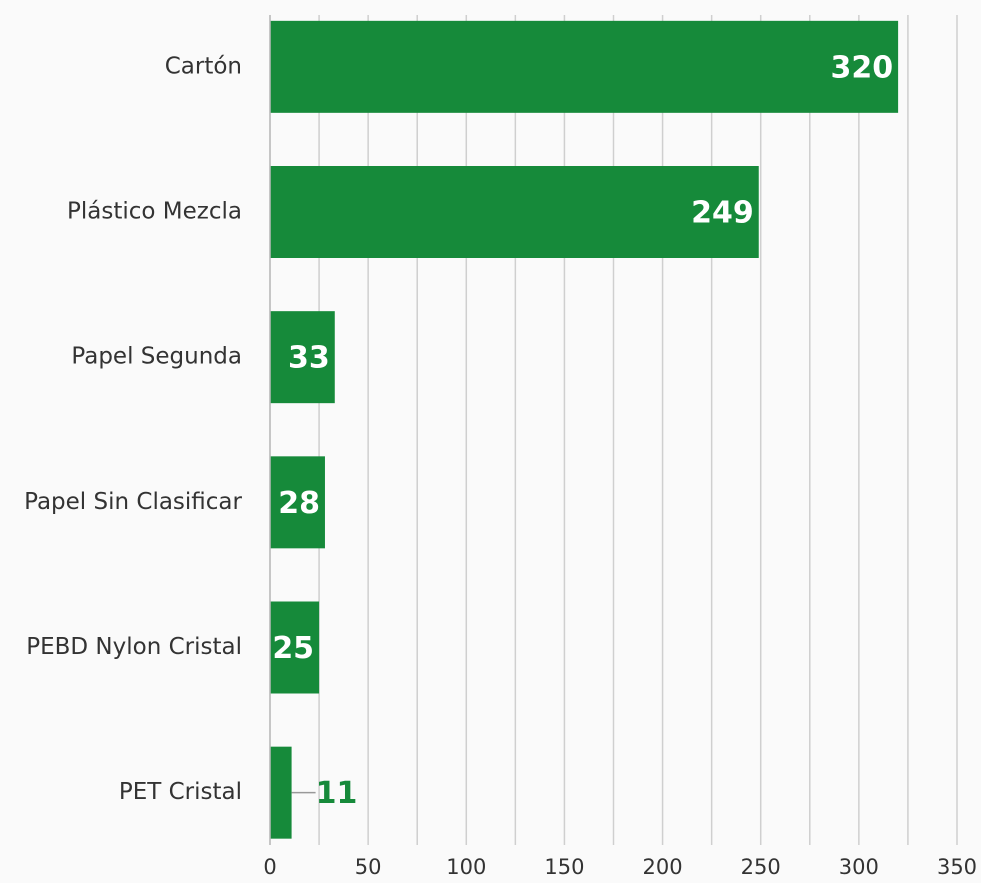  Describe the element at coordinates (957, 867) in the screenshot. I see `x-tick-label: 350` at that location.